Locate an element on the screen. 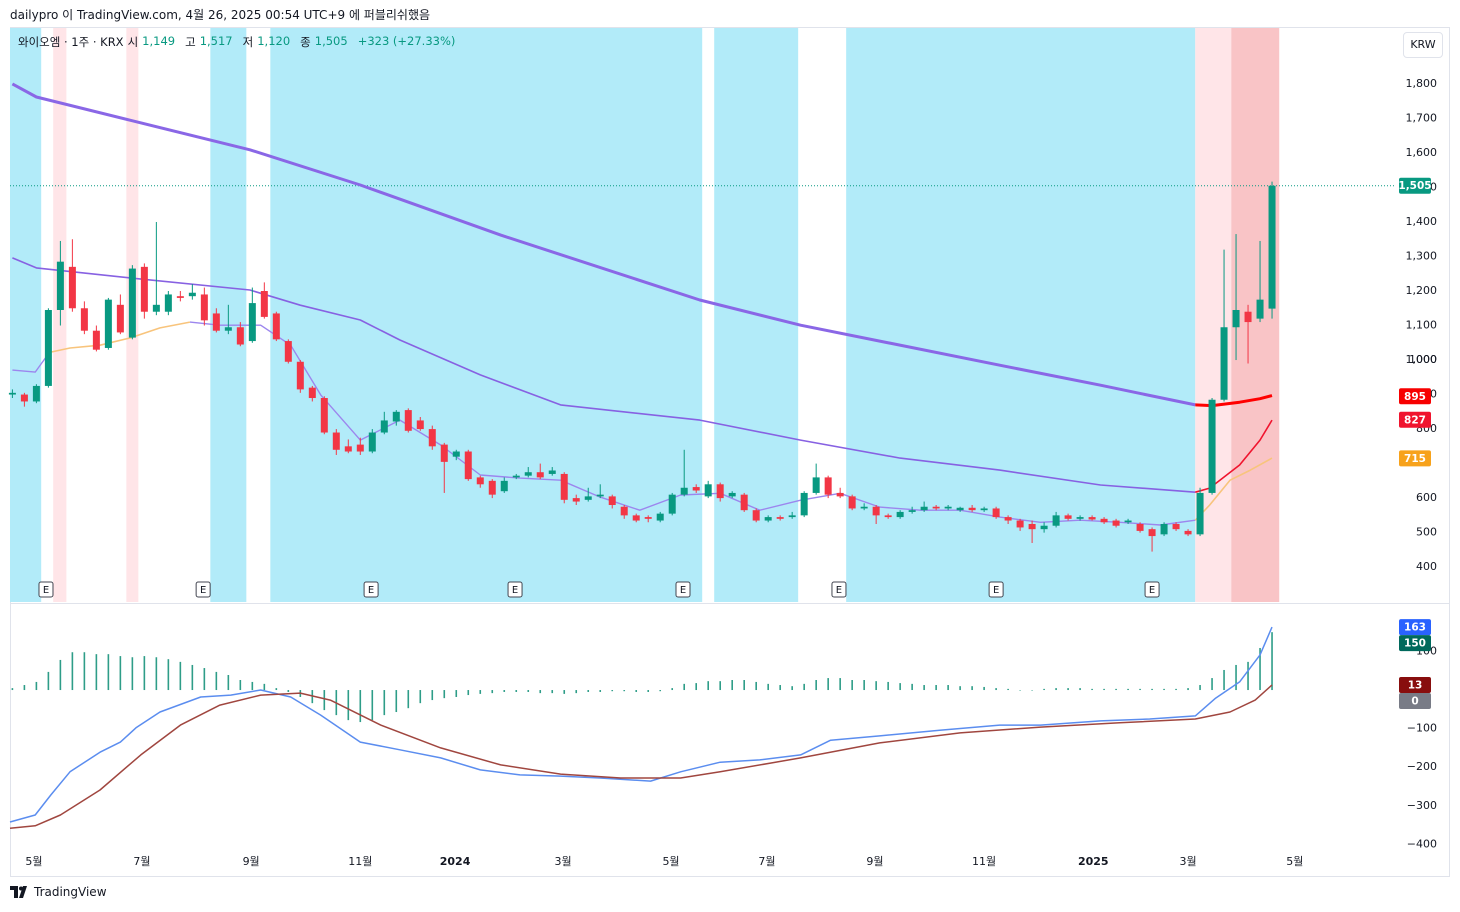  y-tick-label: −200 is located at coordinates (1422, 766).